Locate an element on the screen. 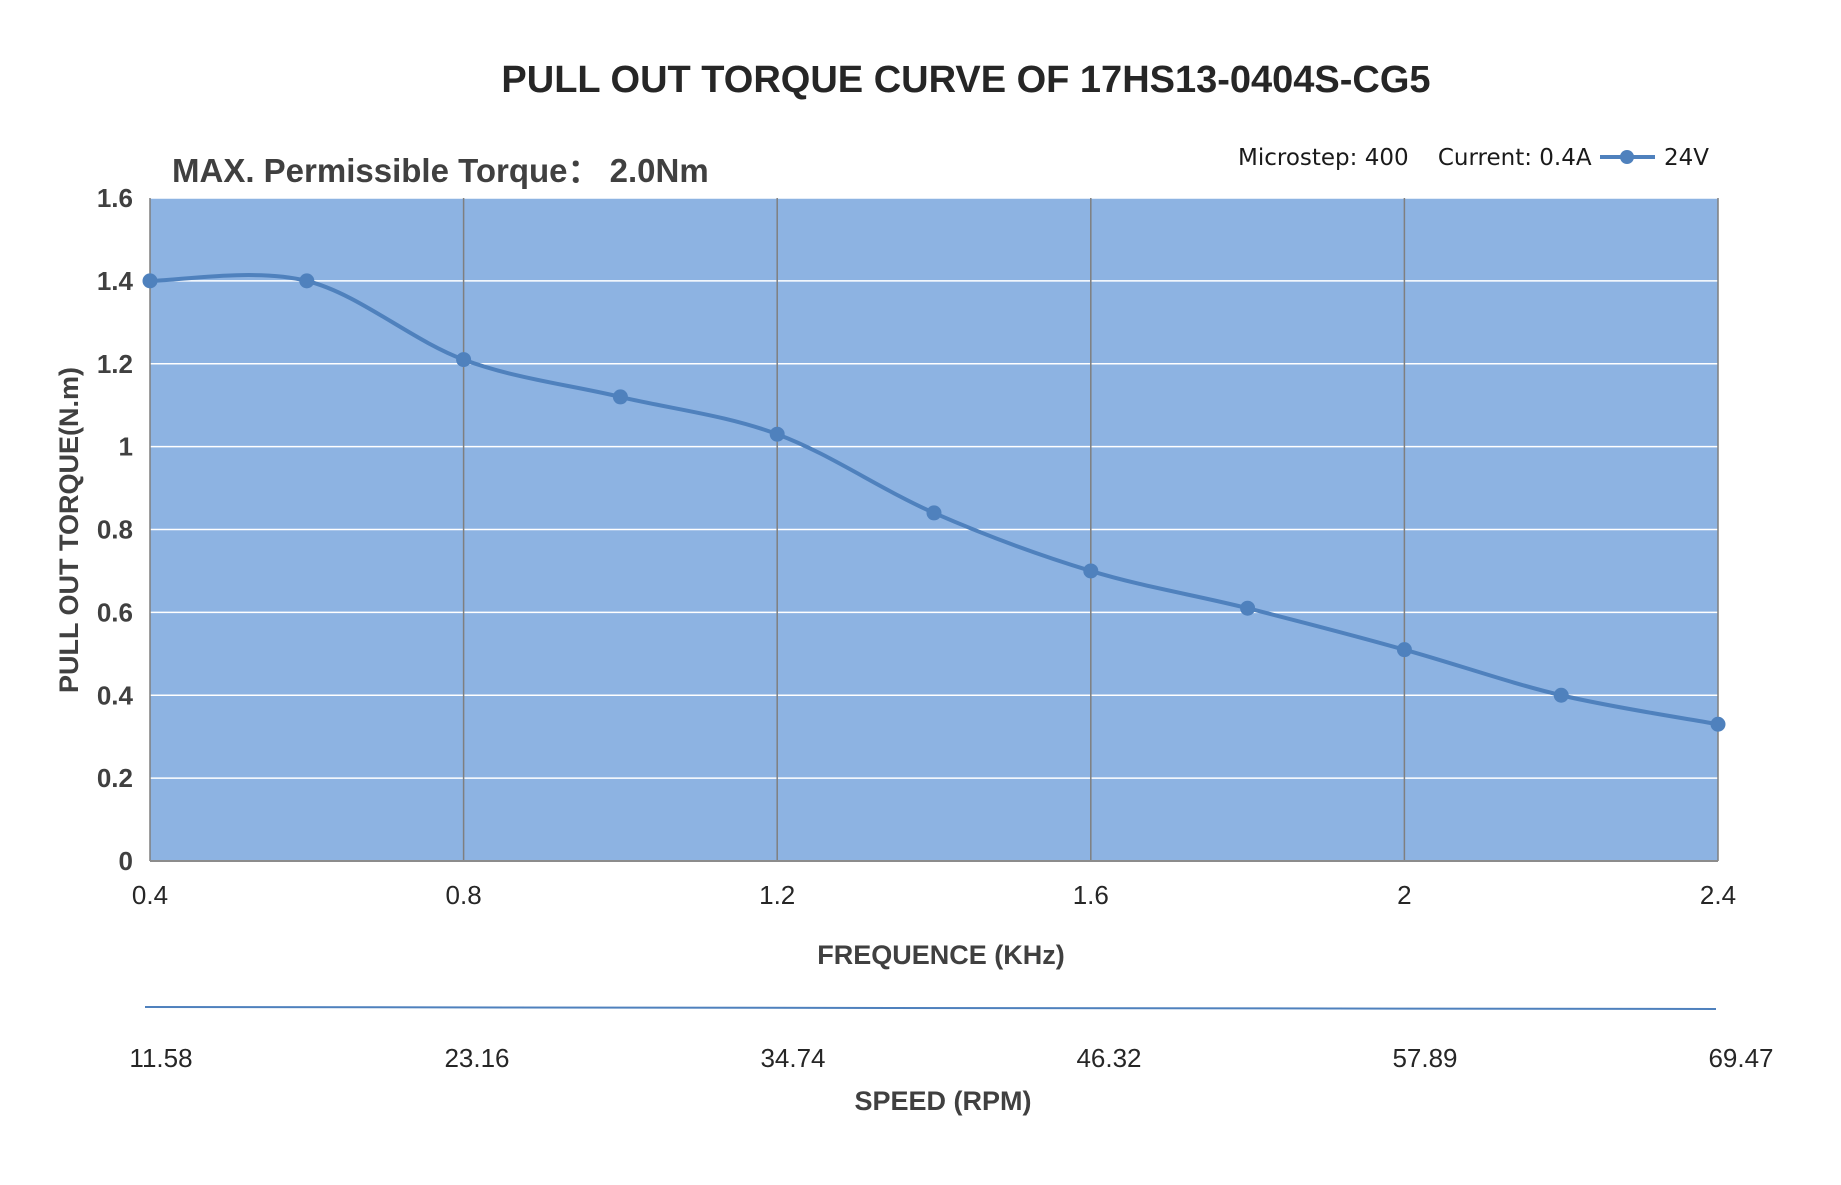  speed-tick-label: 23.16 is located at coordinates (476, 1058).